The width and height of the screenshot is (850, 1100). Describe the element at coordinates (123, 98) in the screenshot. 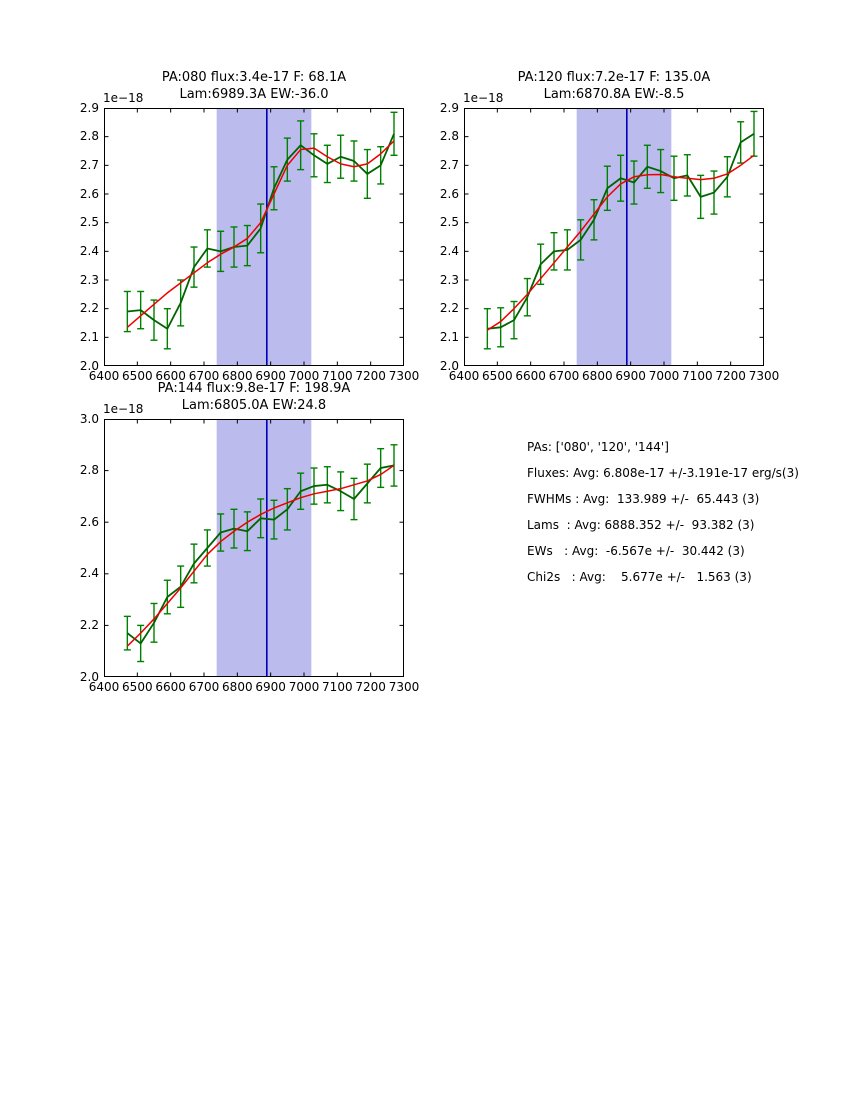

I see `subplot-pa080-offset-label: 1e−18` at that location.